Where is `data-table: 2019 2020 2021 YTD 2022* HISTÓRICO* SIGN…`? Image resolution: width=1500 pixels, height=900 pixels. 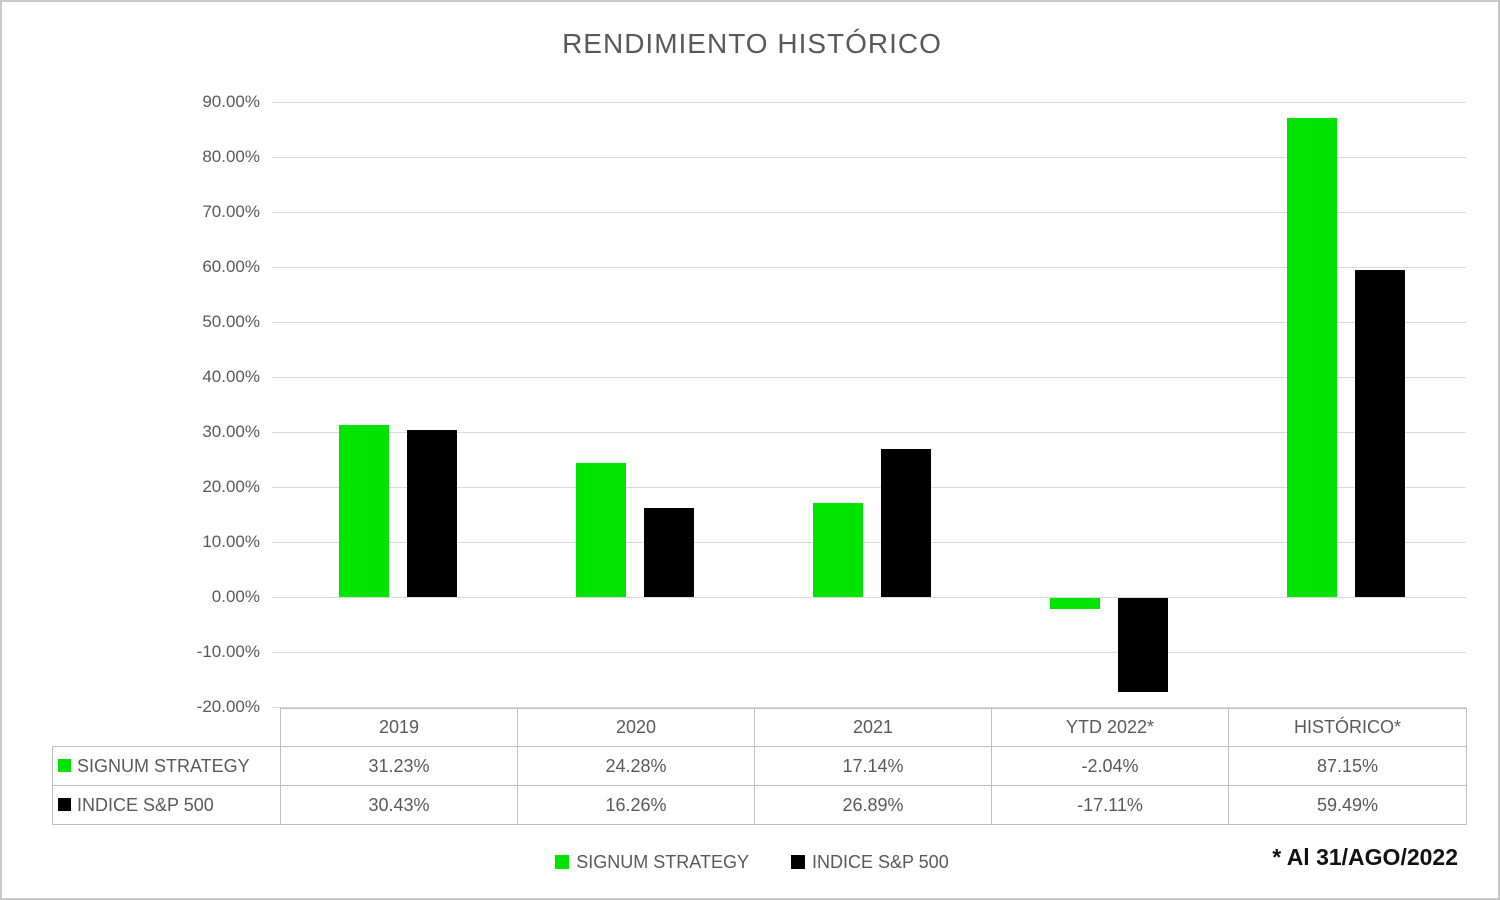
data-table: 2019 2020 2021 YTD 2022* HISTÓRICO* SIGN… is located at coordinates (759, 766).